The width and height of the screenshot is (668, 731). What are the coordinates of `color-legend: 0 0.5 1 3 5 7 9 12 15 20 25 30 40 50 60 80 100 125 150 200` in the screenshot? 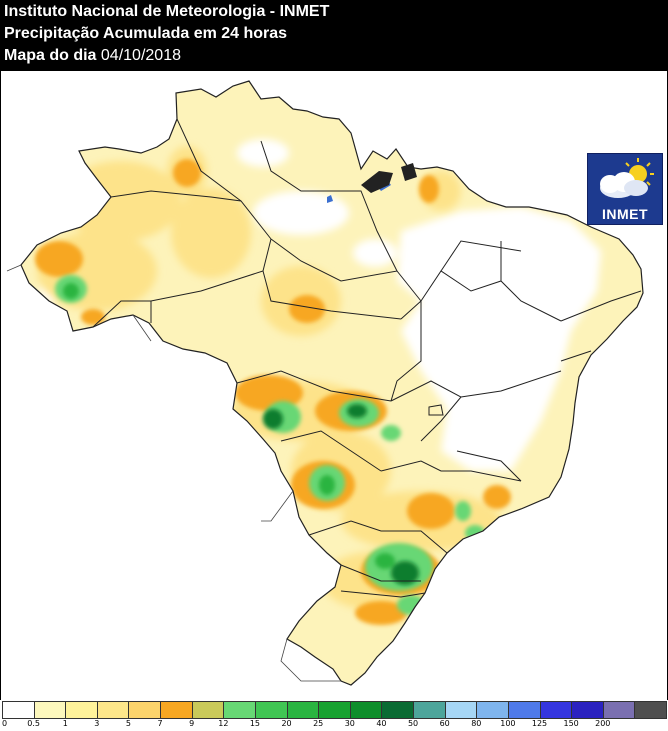 It's located at (334, 715).